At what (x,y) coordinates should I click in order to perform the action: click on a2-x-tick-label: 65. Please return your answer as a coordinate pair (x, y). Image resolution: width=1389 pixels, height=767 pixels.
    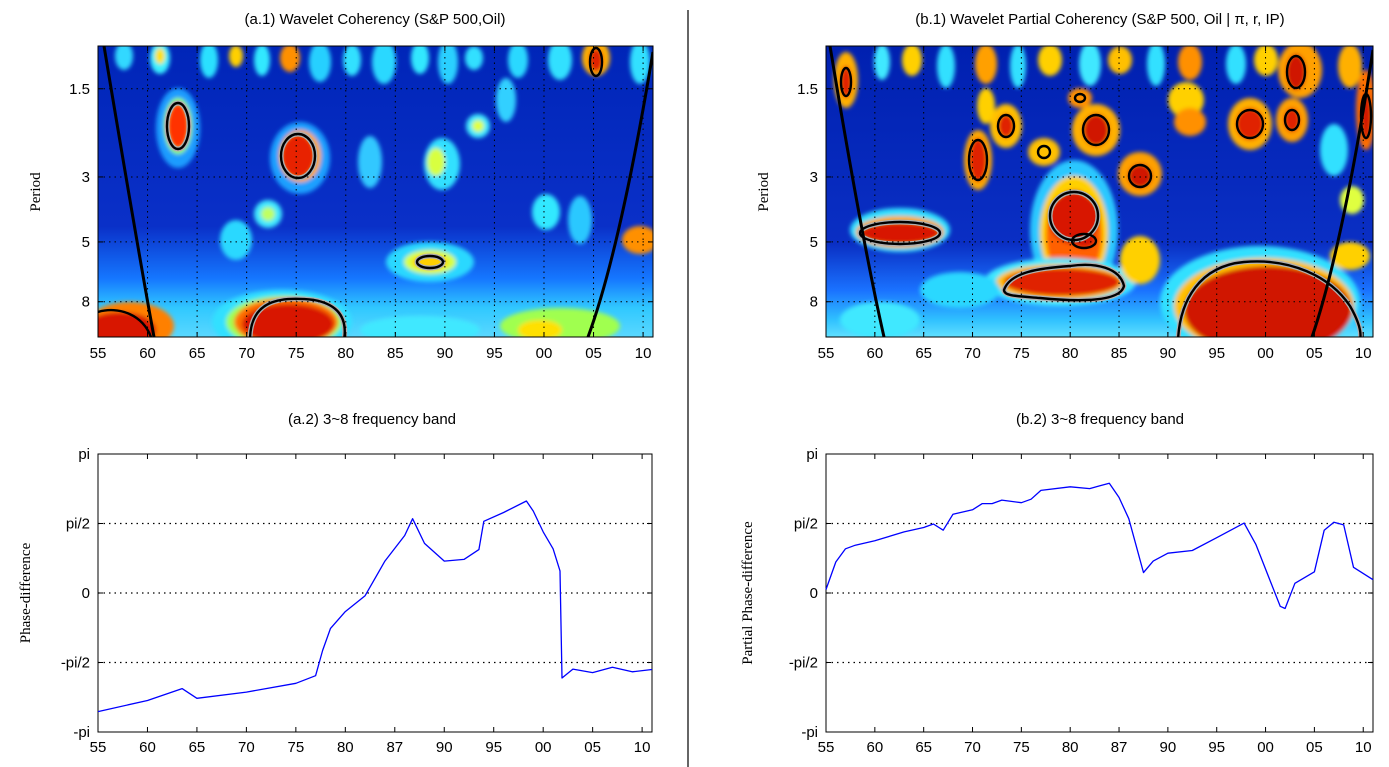
    Looking at the image, I should click on (197, 747).